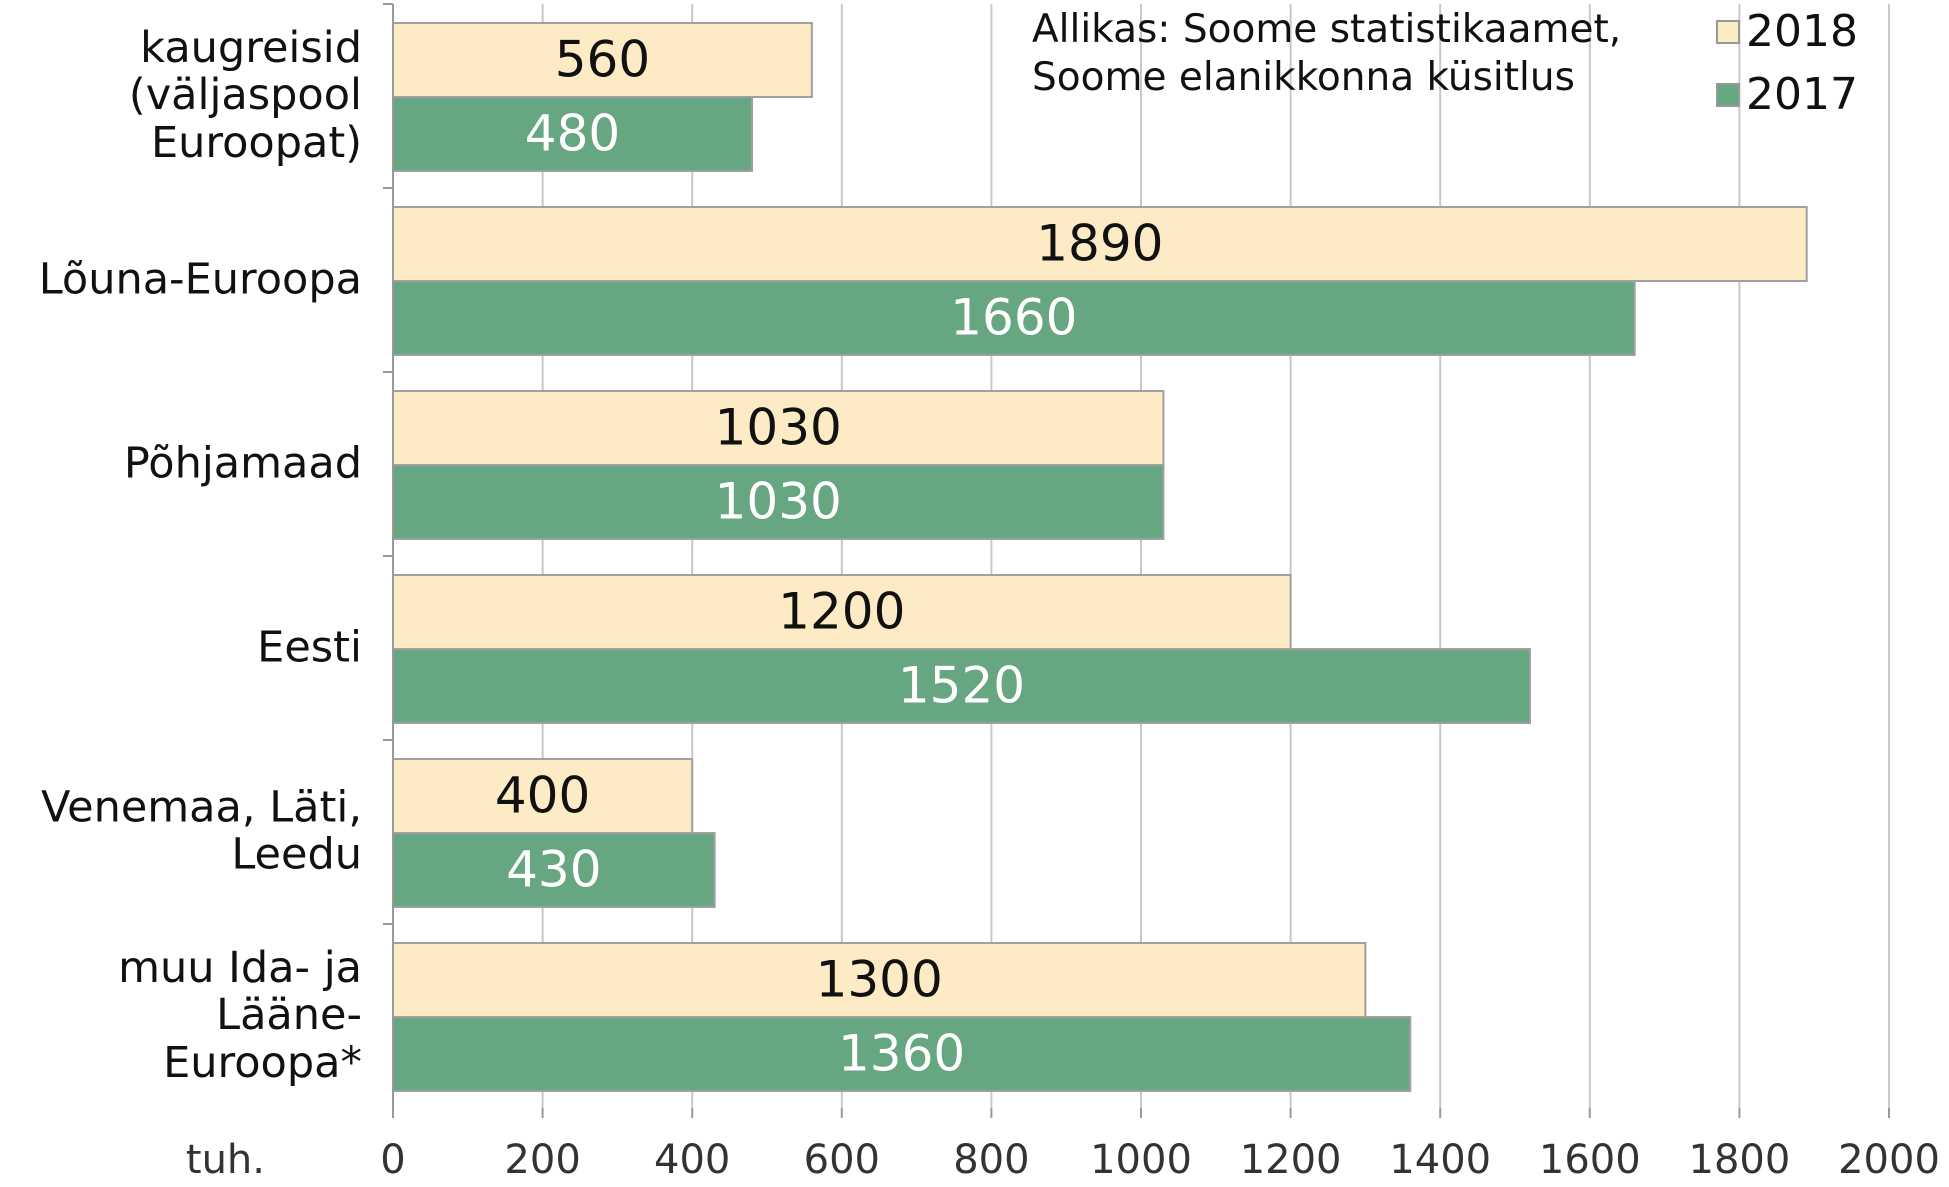 This screenshot has height=1187, width=1949. Describe the element at coordinates (1440, 1160) in the screenshot. I see `x-tick-label: 1400` at that location.